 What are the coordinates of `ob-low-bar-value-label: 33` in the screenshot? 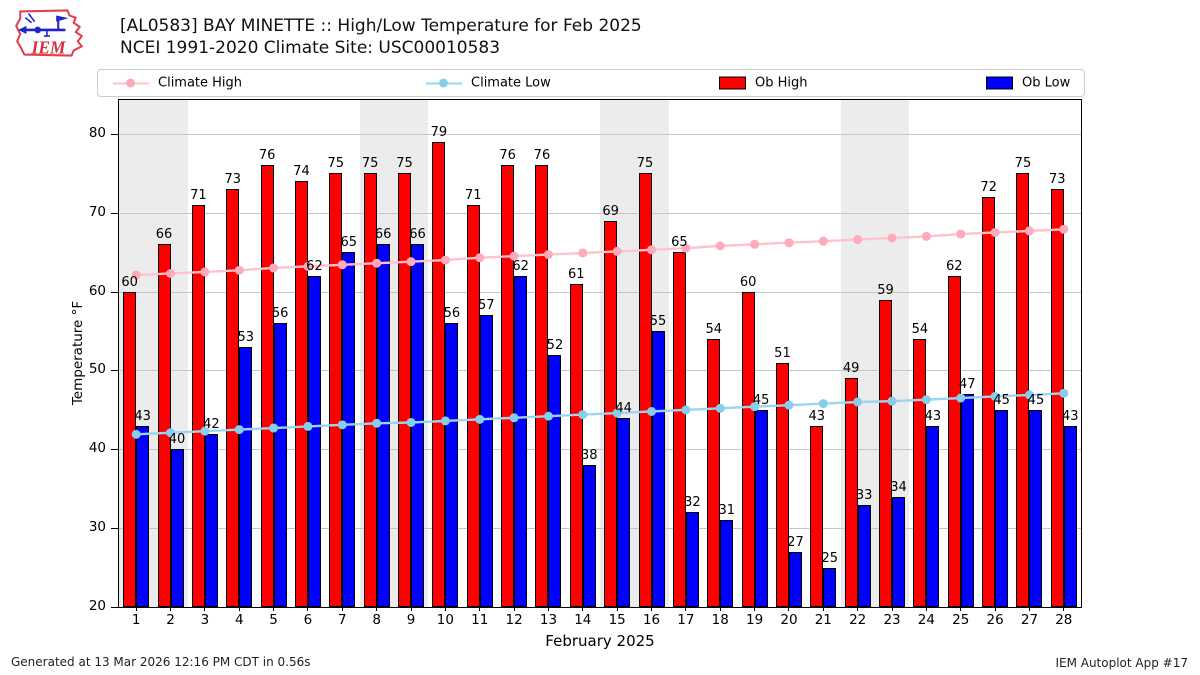 It's located at (864, 495).